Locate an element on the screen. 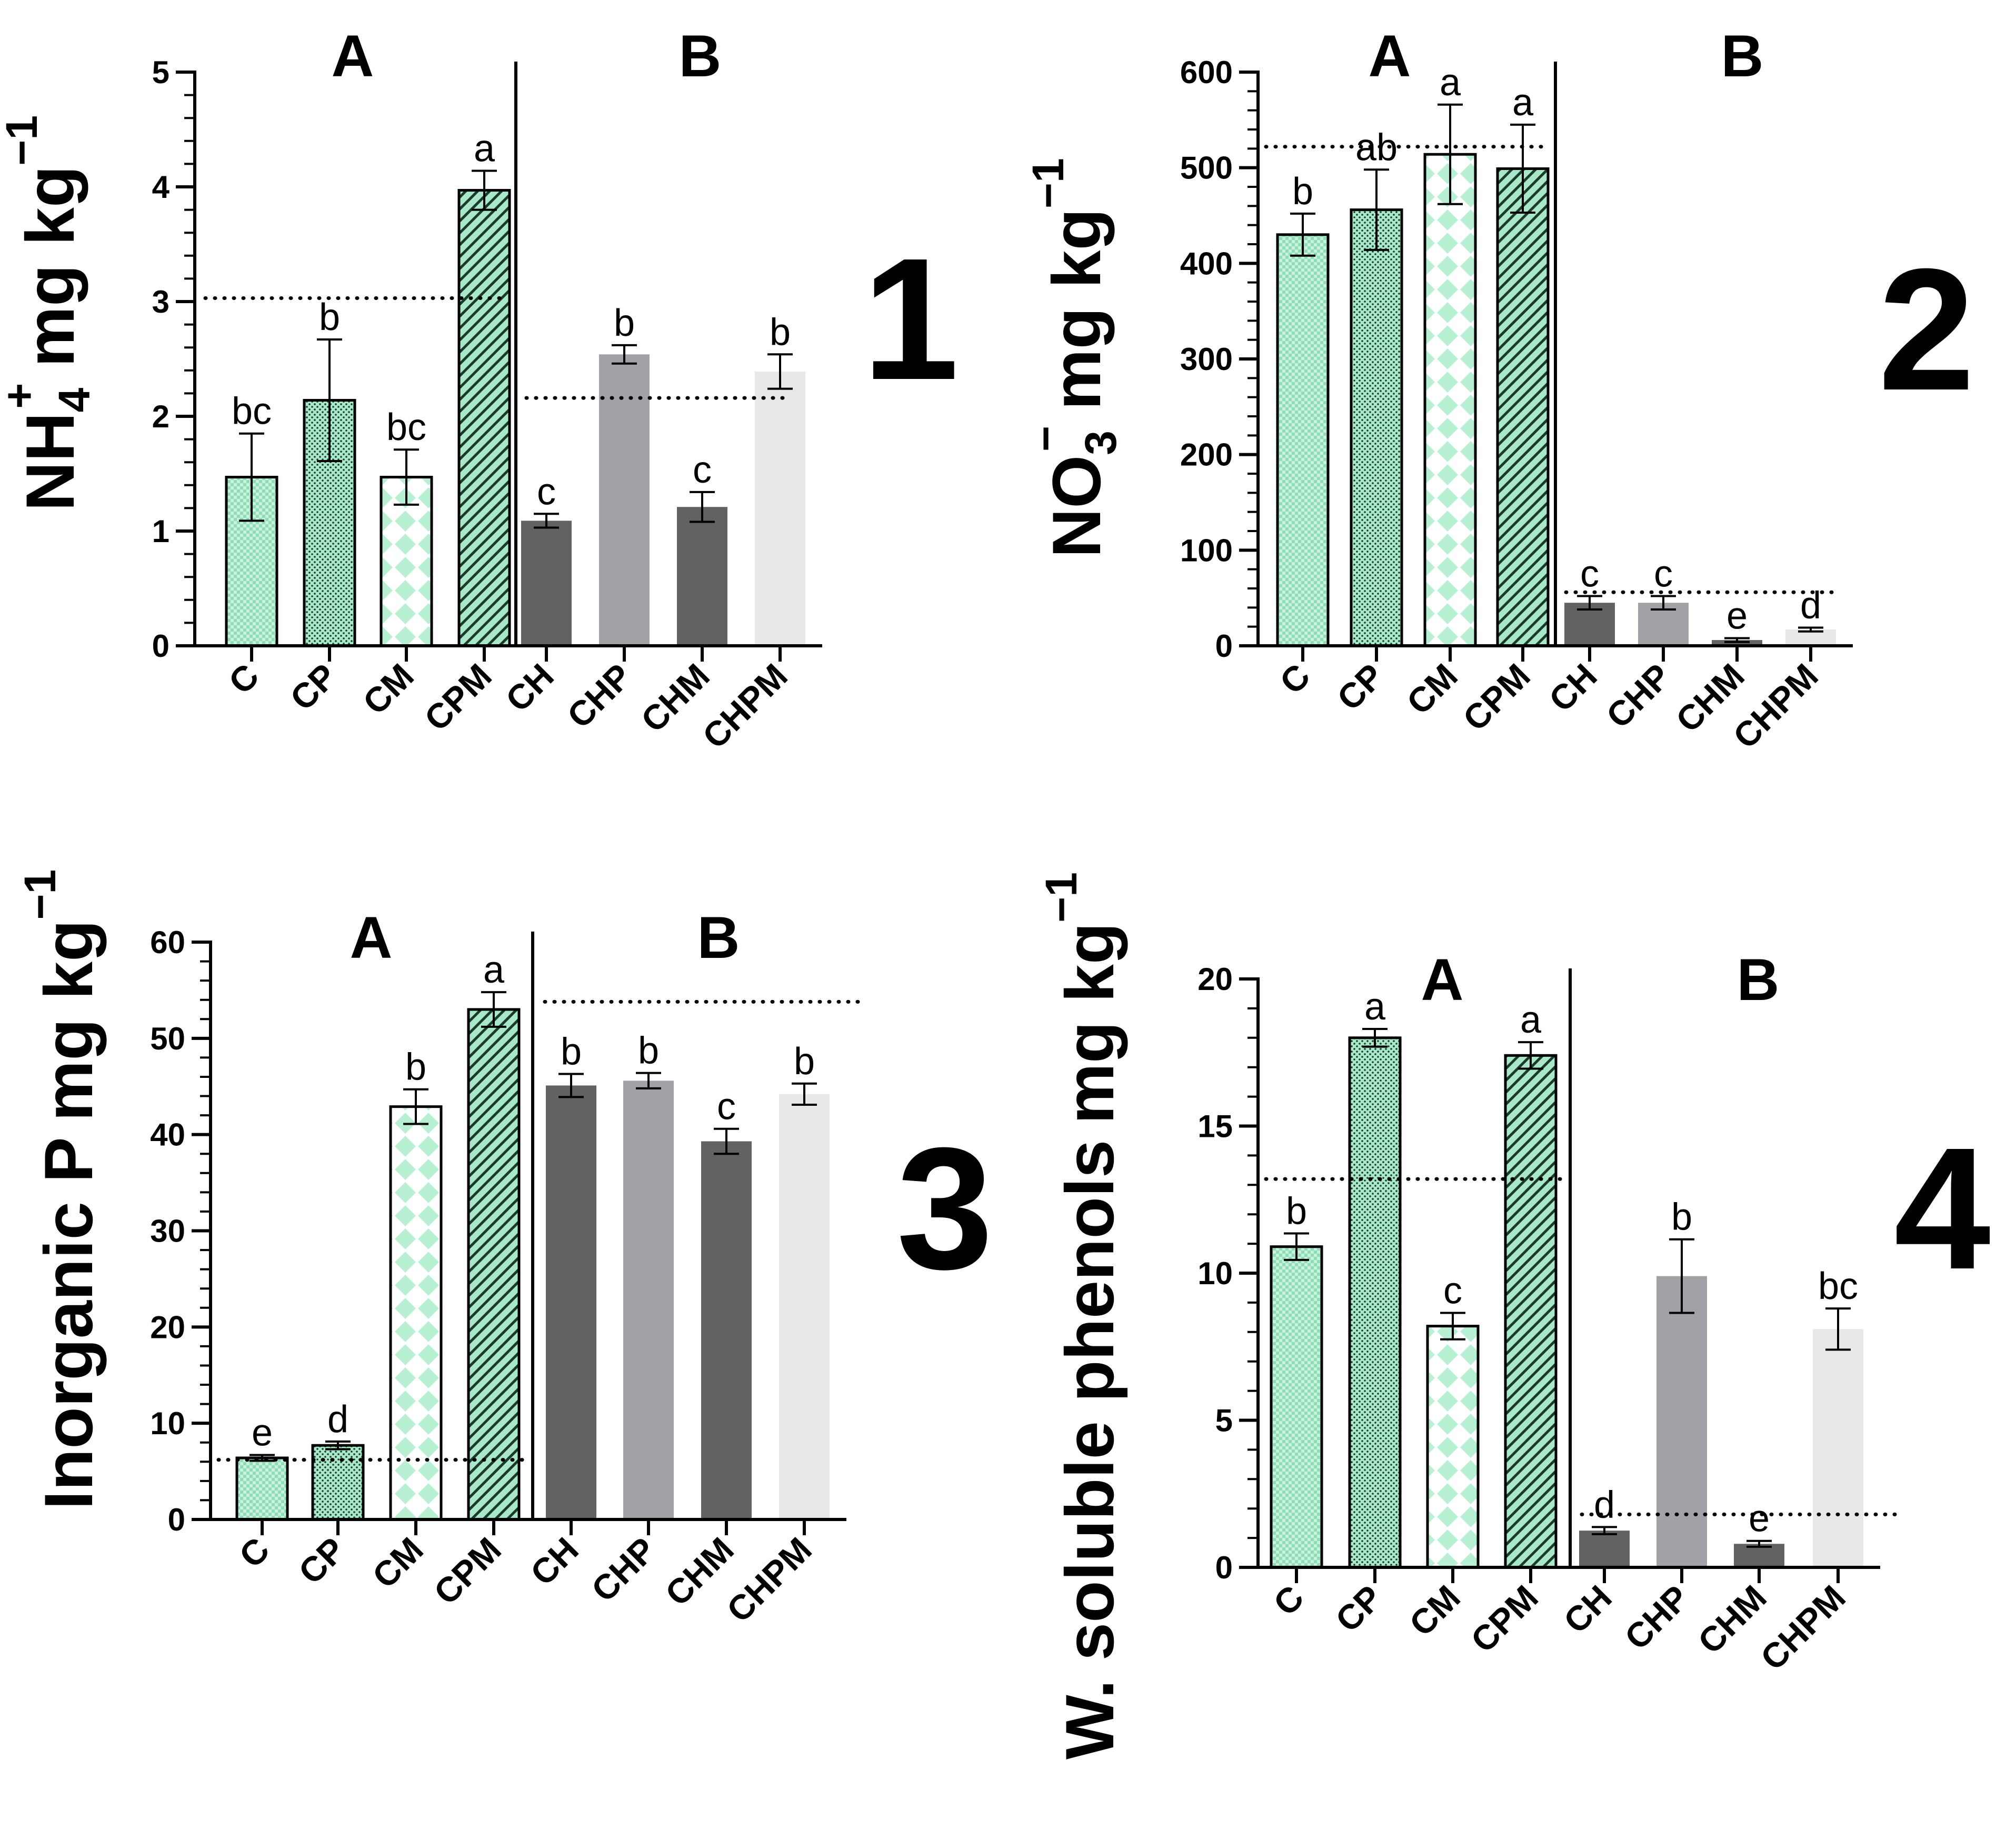 The height and width of the screenshot is (1830, 2016). bar-CHP is located at coordinates (1681, 1421).